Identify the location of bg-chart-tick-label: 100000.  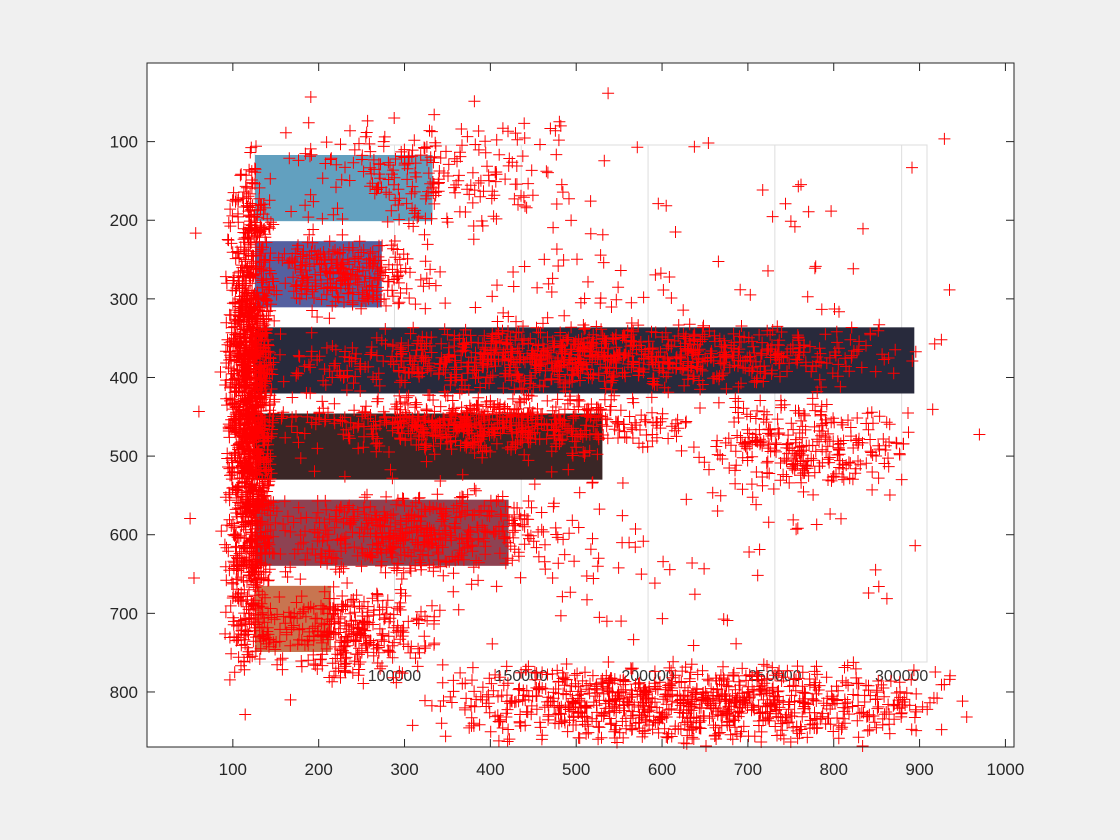
(394, 676).